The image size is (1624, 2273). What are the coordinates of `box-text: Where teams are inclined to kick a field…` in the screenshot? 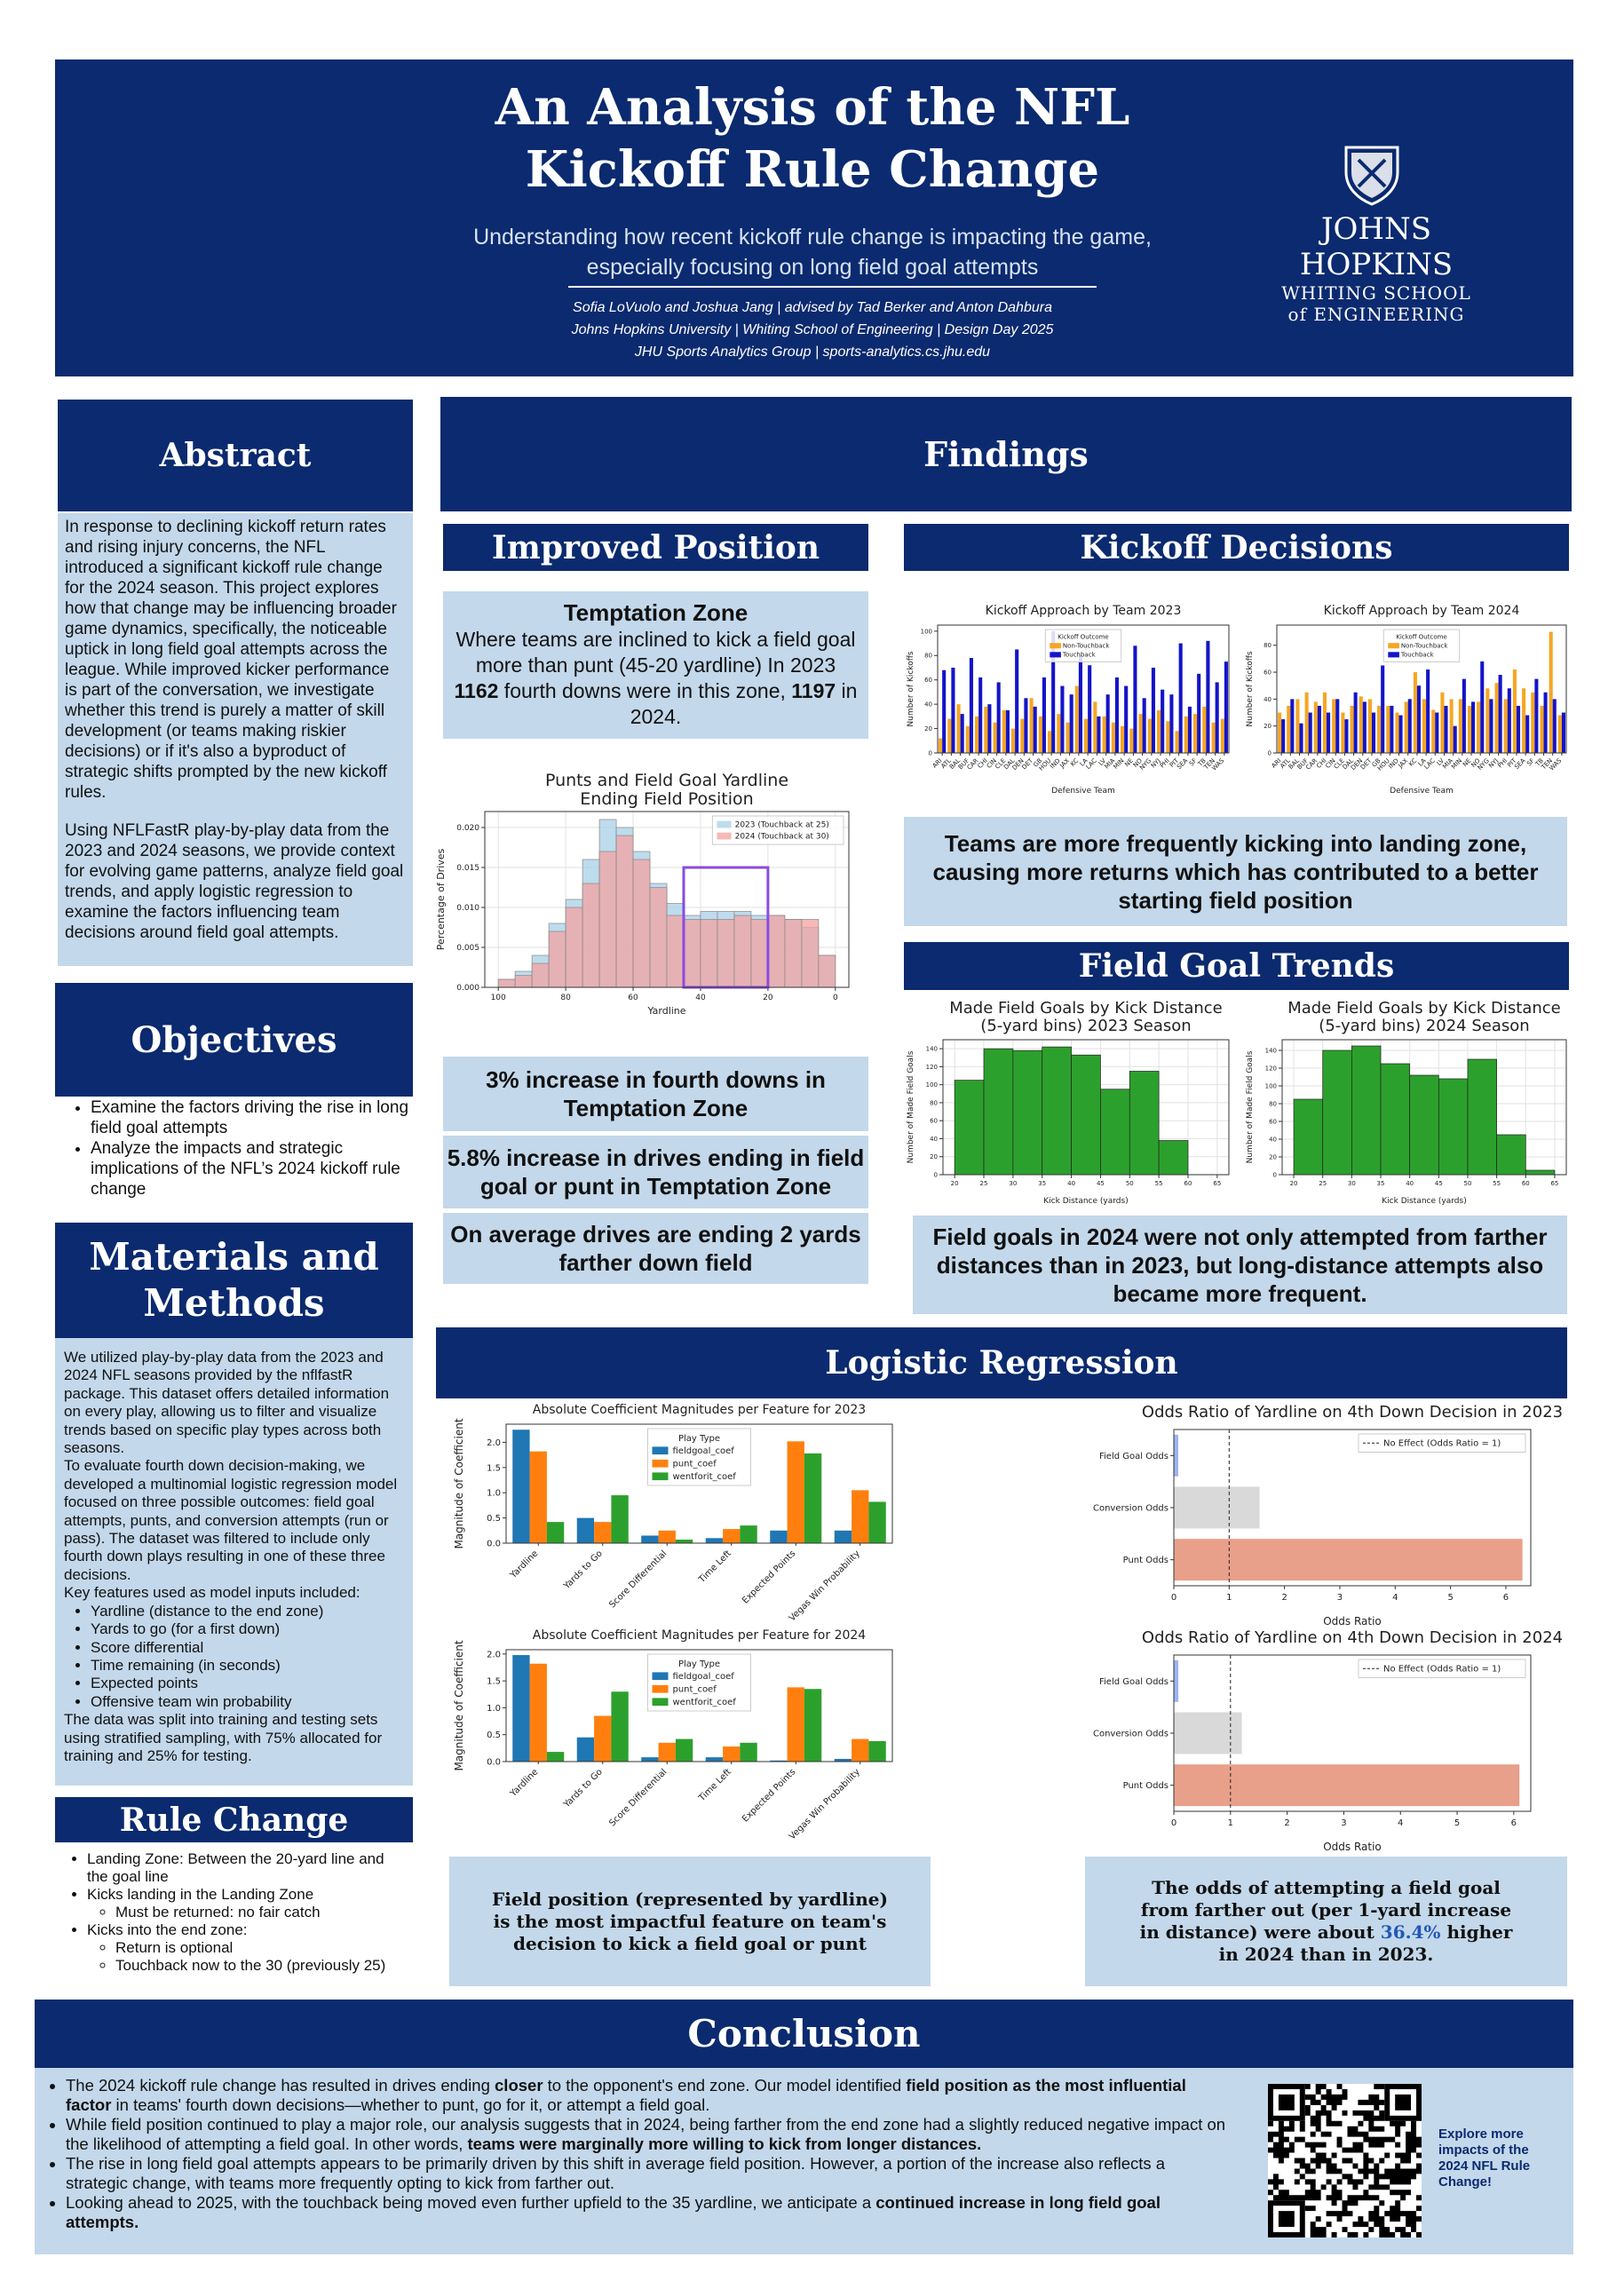 It's located at (656, 679).